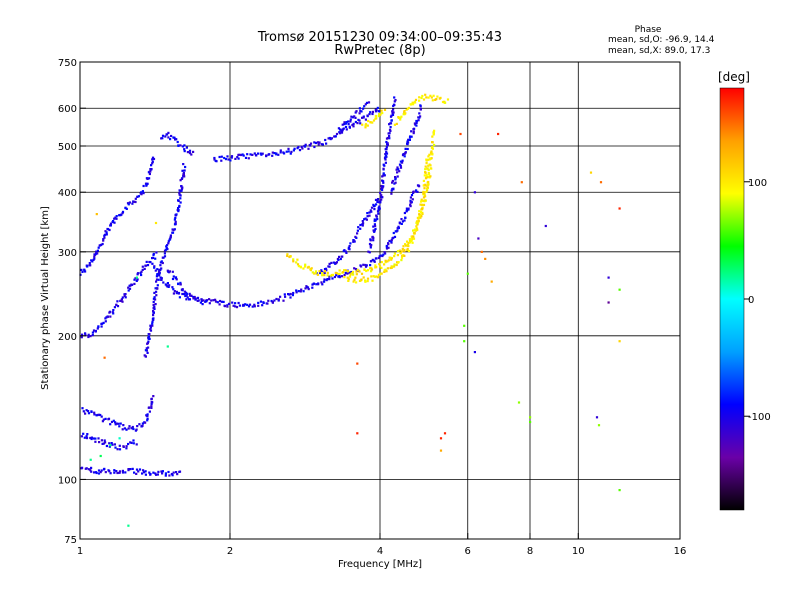  Describe the element at coordinates (379, 50) in the screenshot. I see `chart-subtitle: RwPretec (8p)` at that location.